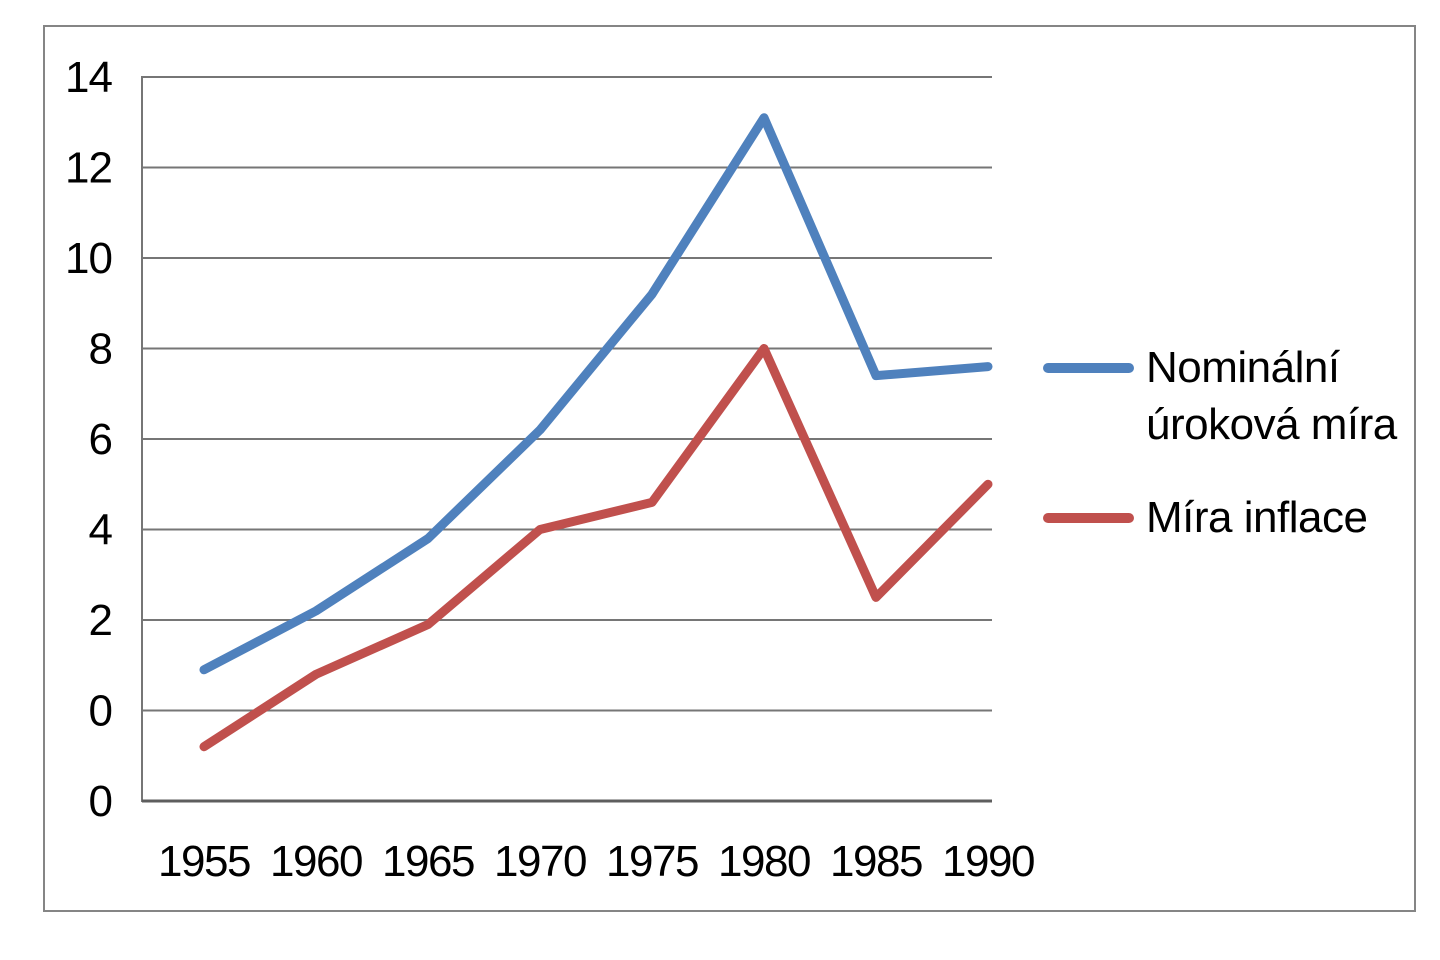 The image size is (1440, 960). What do you see at coordinates (1257, 517) in the screenshot?
I see `legend-label-inflation: Míra inflace` at bounding box center [1257, 517].